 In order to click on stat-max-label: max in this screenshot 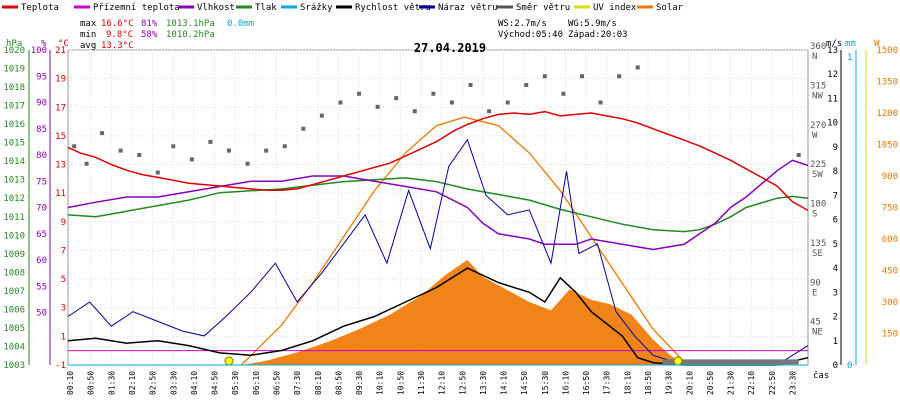, I will do `click(88, 24)`.